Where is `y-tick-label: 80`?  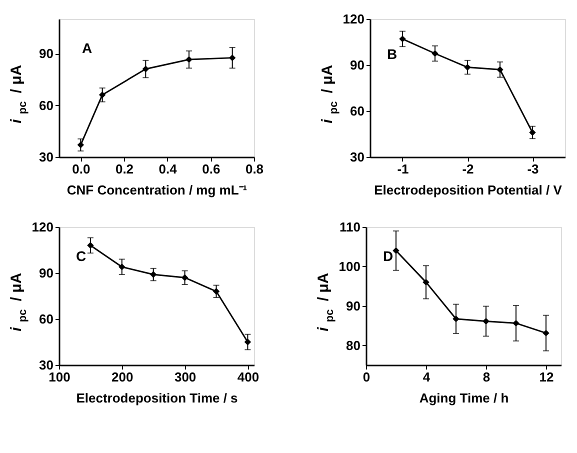 y-tick-label: 80 is located at coordinates (353, 345).